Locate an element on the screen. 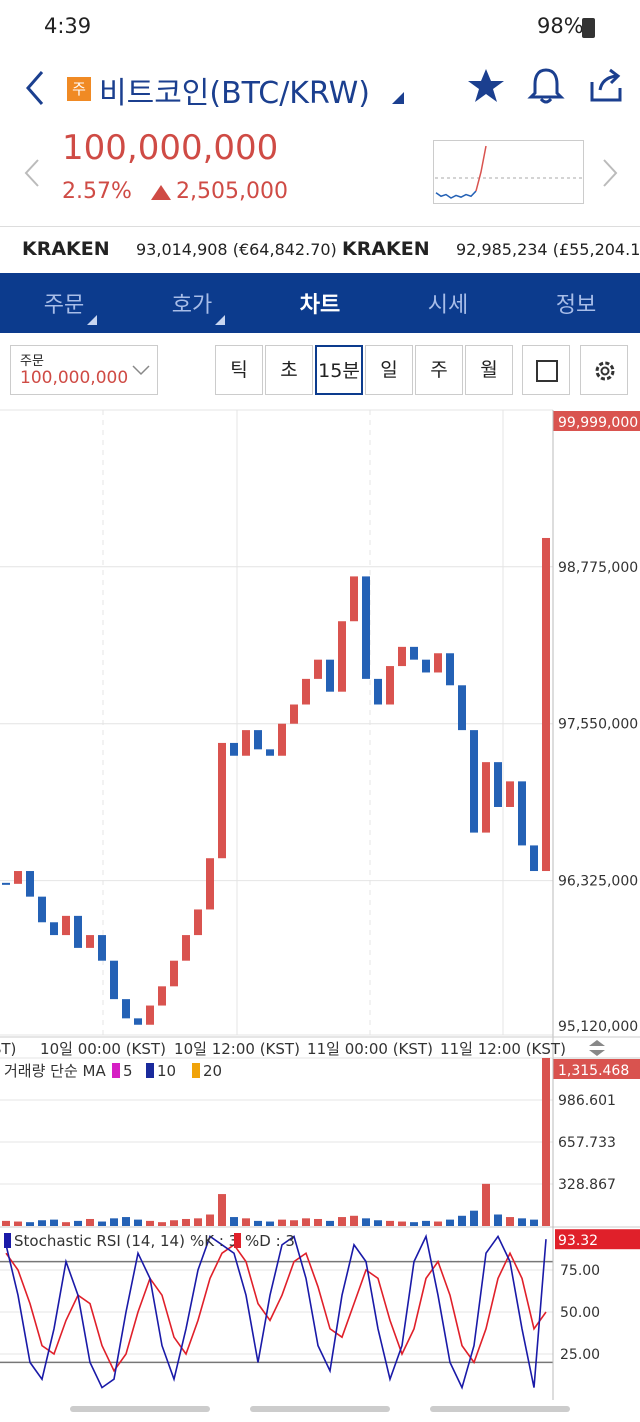 This screenshot has width=640, height=1422. legend-label: 5 is located at coordinates (128, 1071).